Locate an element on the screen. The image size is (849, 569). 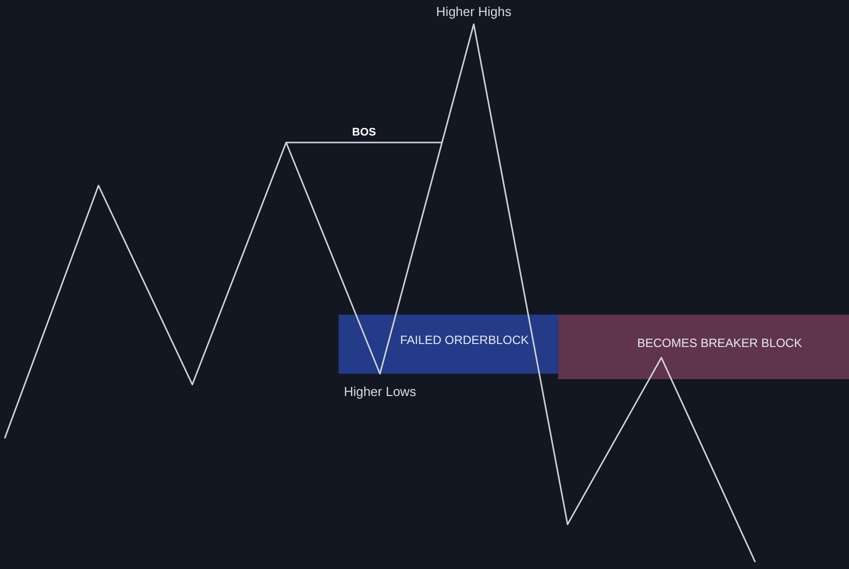
annotation: Higher Highs is located at coordinates (474, 12).